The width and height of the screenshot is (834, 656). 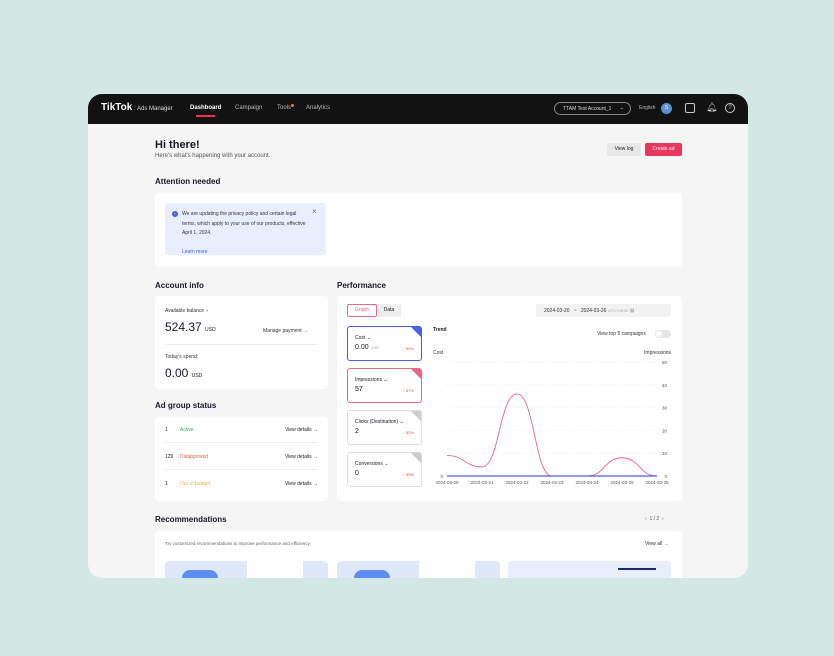 I want to click on prev-icon: ‹, so click(x=646, y=519).